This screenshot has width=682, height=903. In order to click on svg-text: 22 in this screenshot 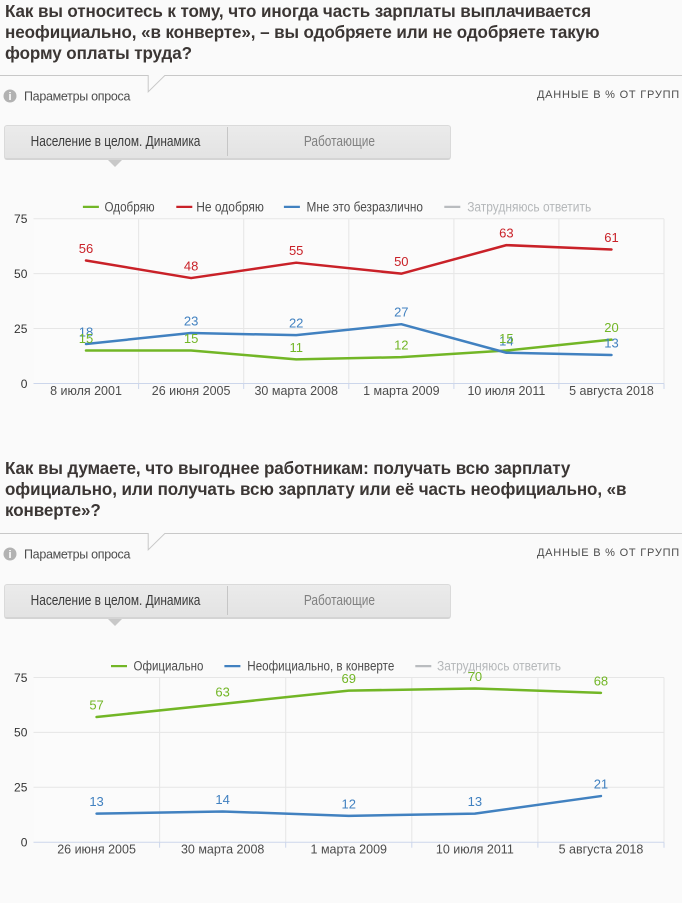, I will do `click(296, 323)`.